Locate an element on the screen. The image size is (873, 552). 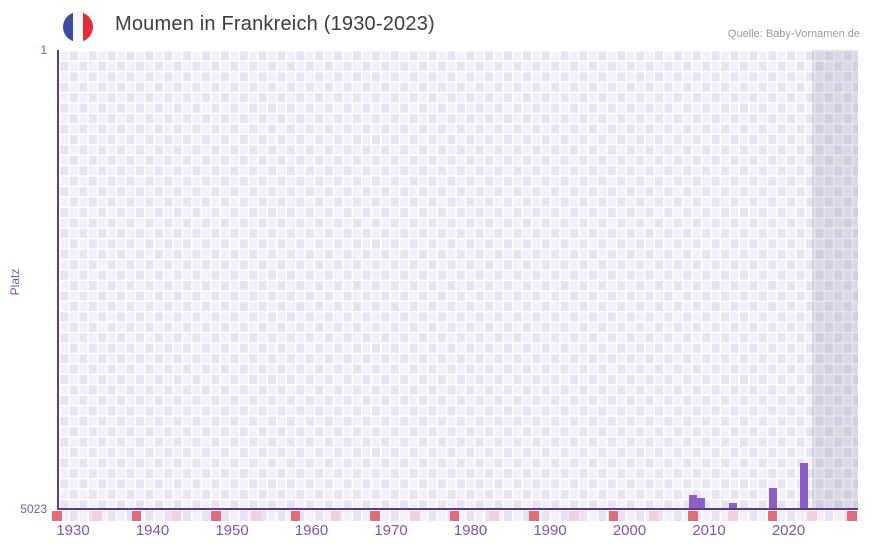
marker-cell-1948 is located at coordinates (216, 516).